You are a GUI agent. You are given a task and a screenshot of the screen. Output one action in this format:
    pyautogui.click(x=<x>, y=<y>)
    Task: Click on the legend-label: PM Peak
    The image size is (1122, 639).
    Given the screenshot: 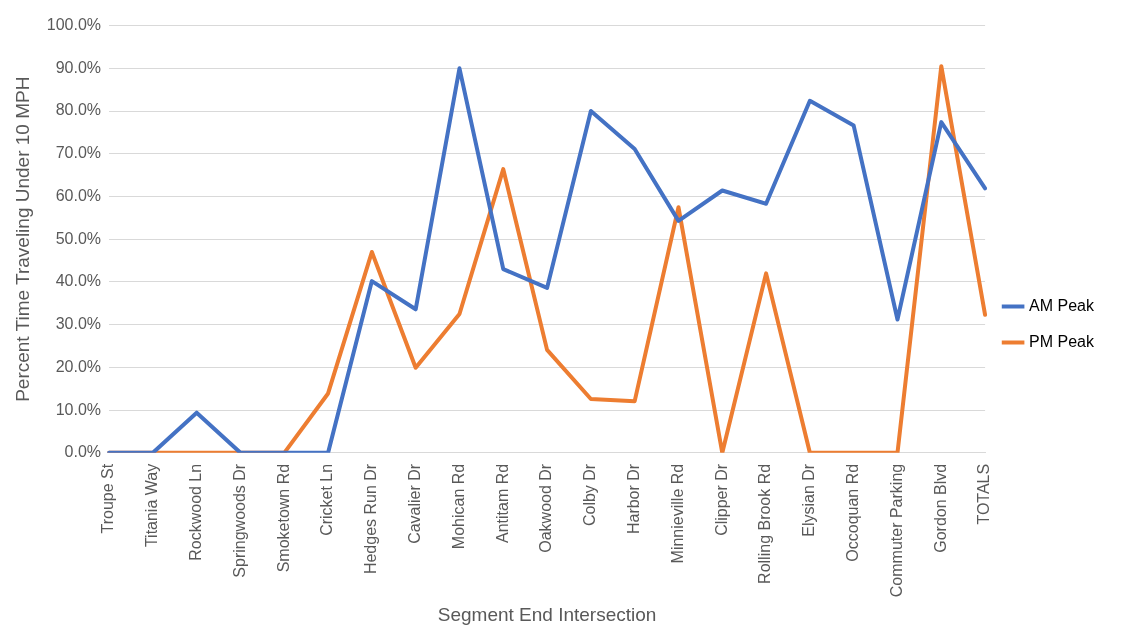 What is the action you would take?
    pyautogui.click(x=1062, y=341)
    